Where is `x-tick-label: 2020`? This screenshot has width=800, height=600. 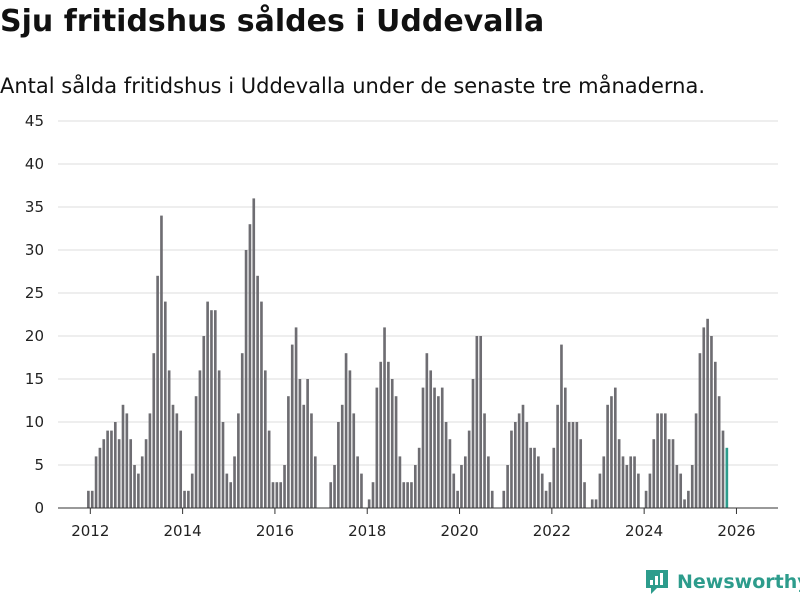
x-tick-label: 2020 is located at coordinates (459, 531).